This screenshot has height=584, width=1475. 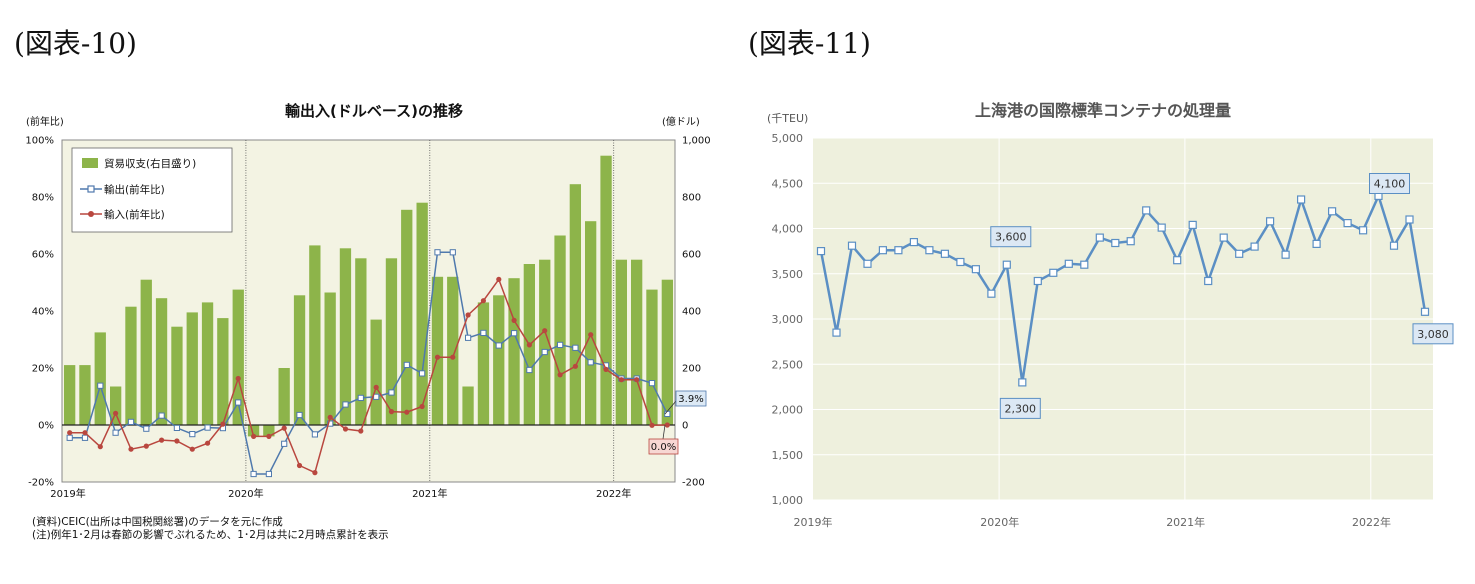 I want to click on x-year-label: 2021年, so click(x=1185, y=522).